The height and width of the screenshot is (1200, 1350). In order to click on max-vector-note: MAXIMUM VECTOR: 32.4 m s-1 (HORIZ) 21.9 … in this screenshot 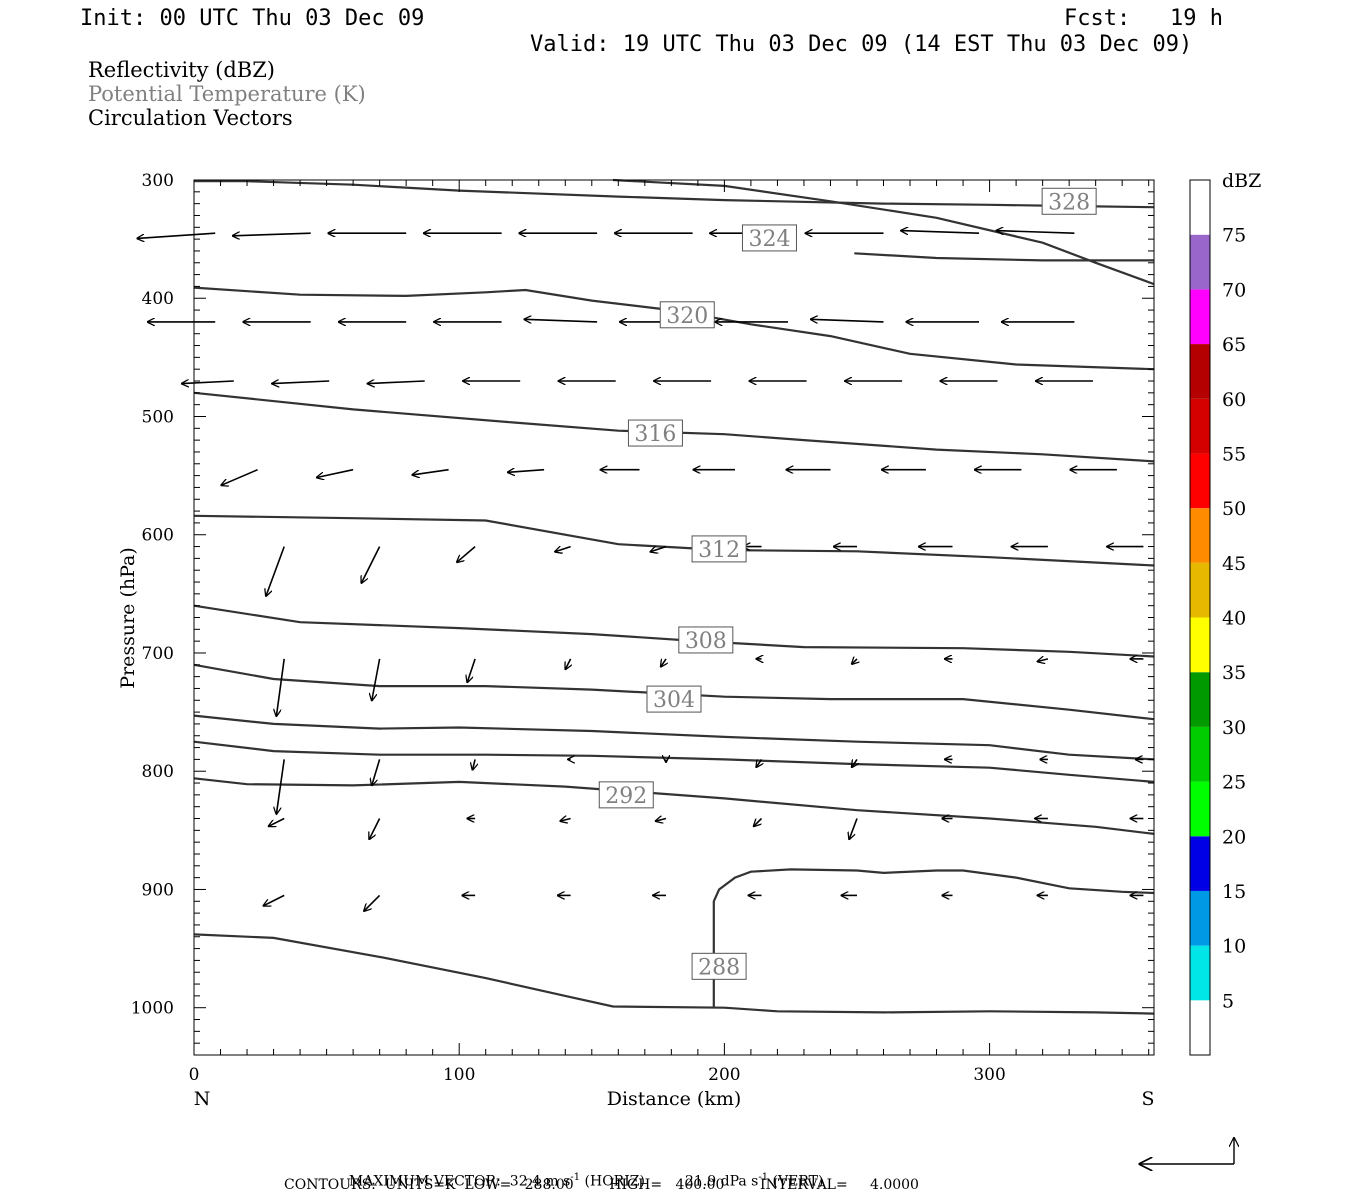, I will do `click(582, 1174)`.